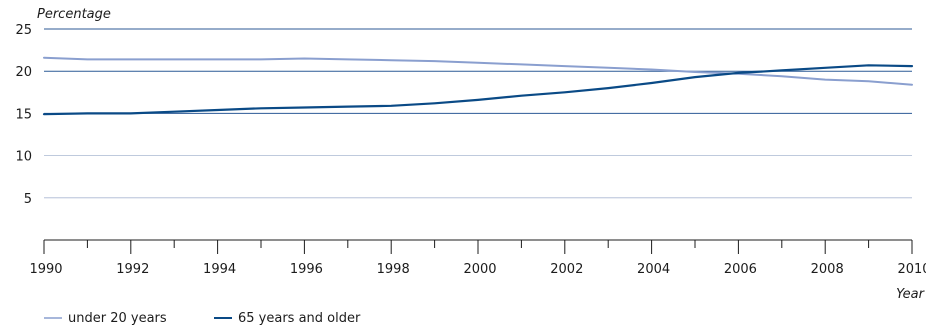 This screenshot has width=926, height=327. What do you see at coordinates (479, 269) in the screenshot?
I see `x-tick-label: 2000` at bounding box center [479, 269].